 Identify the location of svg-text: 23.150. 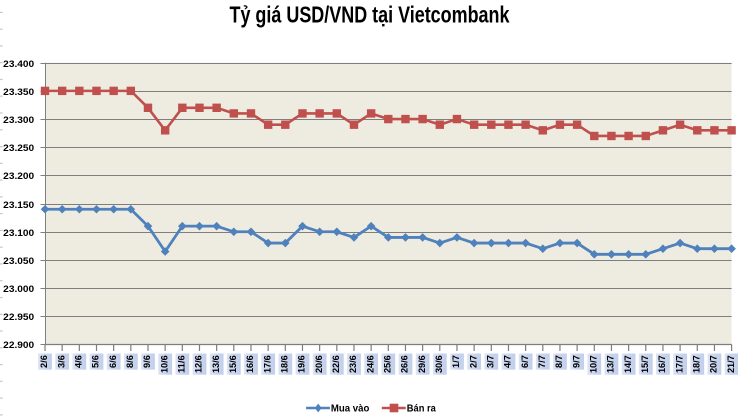
(18, 205).